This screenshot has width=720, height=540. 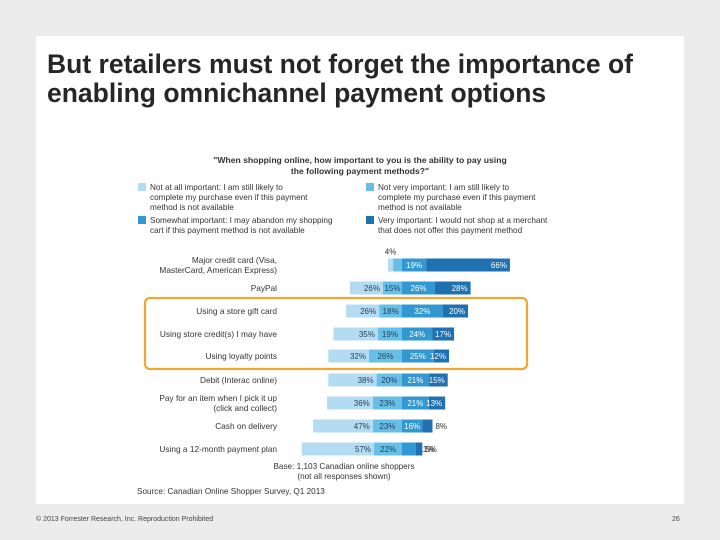 I want to click on data-label: 57%, so click(x=363, y=449).